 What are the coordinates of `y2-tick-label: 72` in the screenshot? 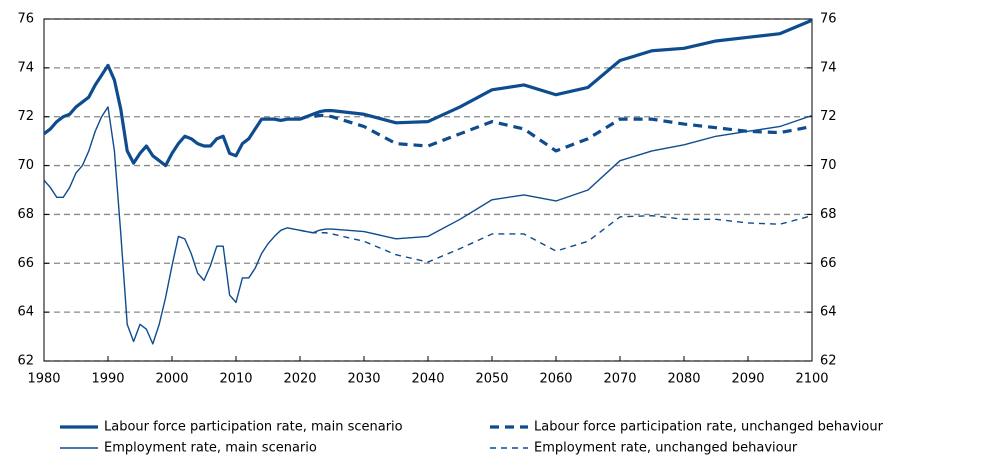 It's located at (828, 116).